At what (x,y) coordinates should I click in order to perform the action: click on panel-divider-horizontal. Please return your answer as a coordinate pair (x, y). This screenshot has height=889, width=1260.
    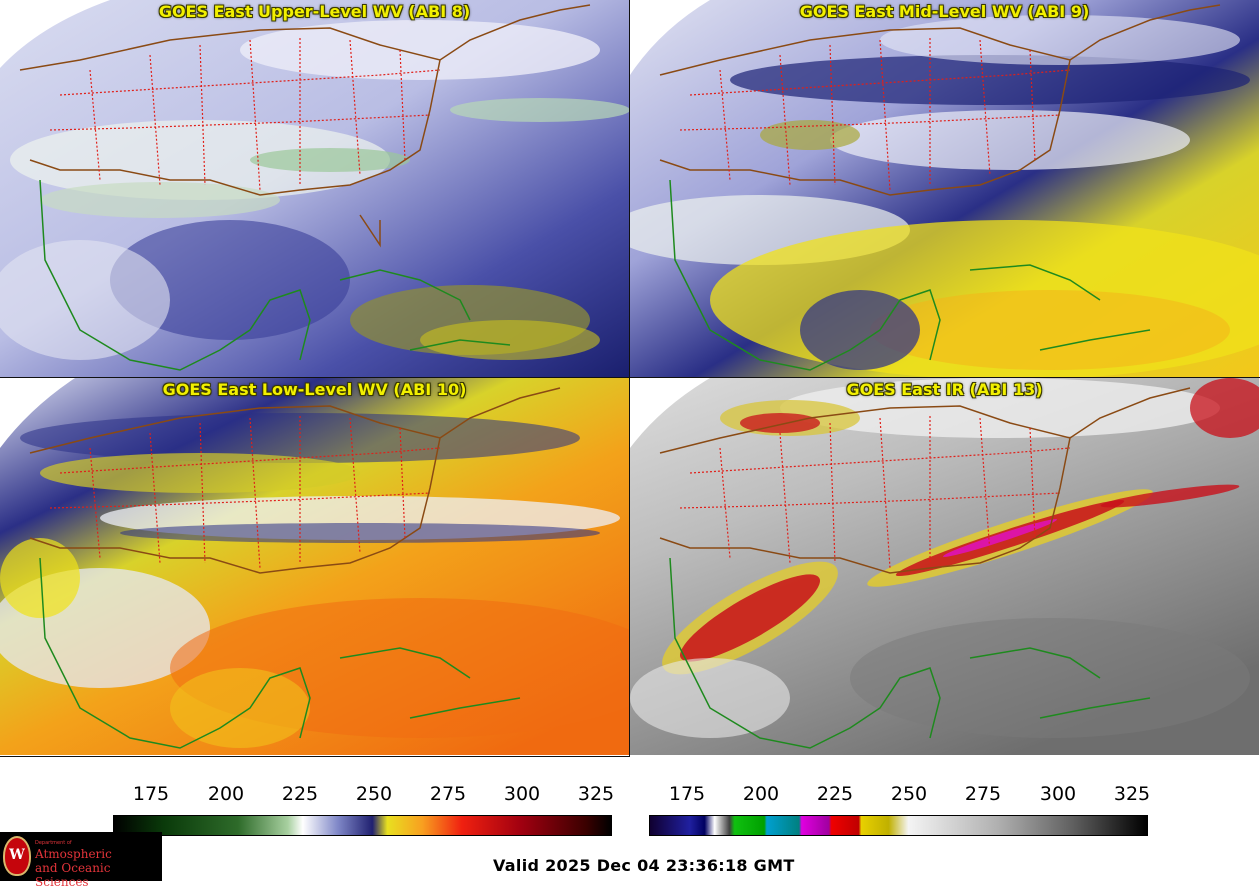
    Looking at the image, I should click on (630, 377).